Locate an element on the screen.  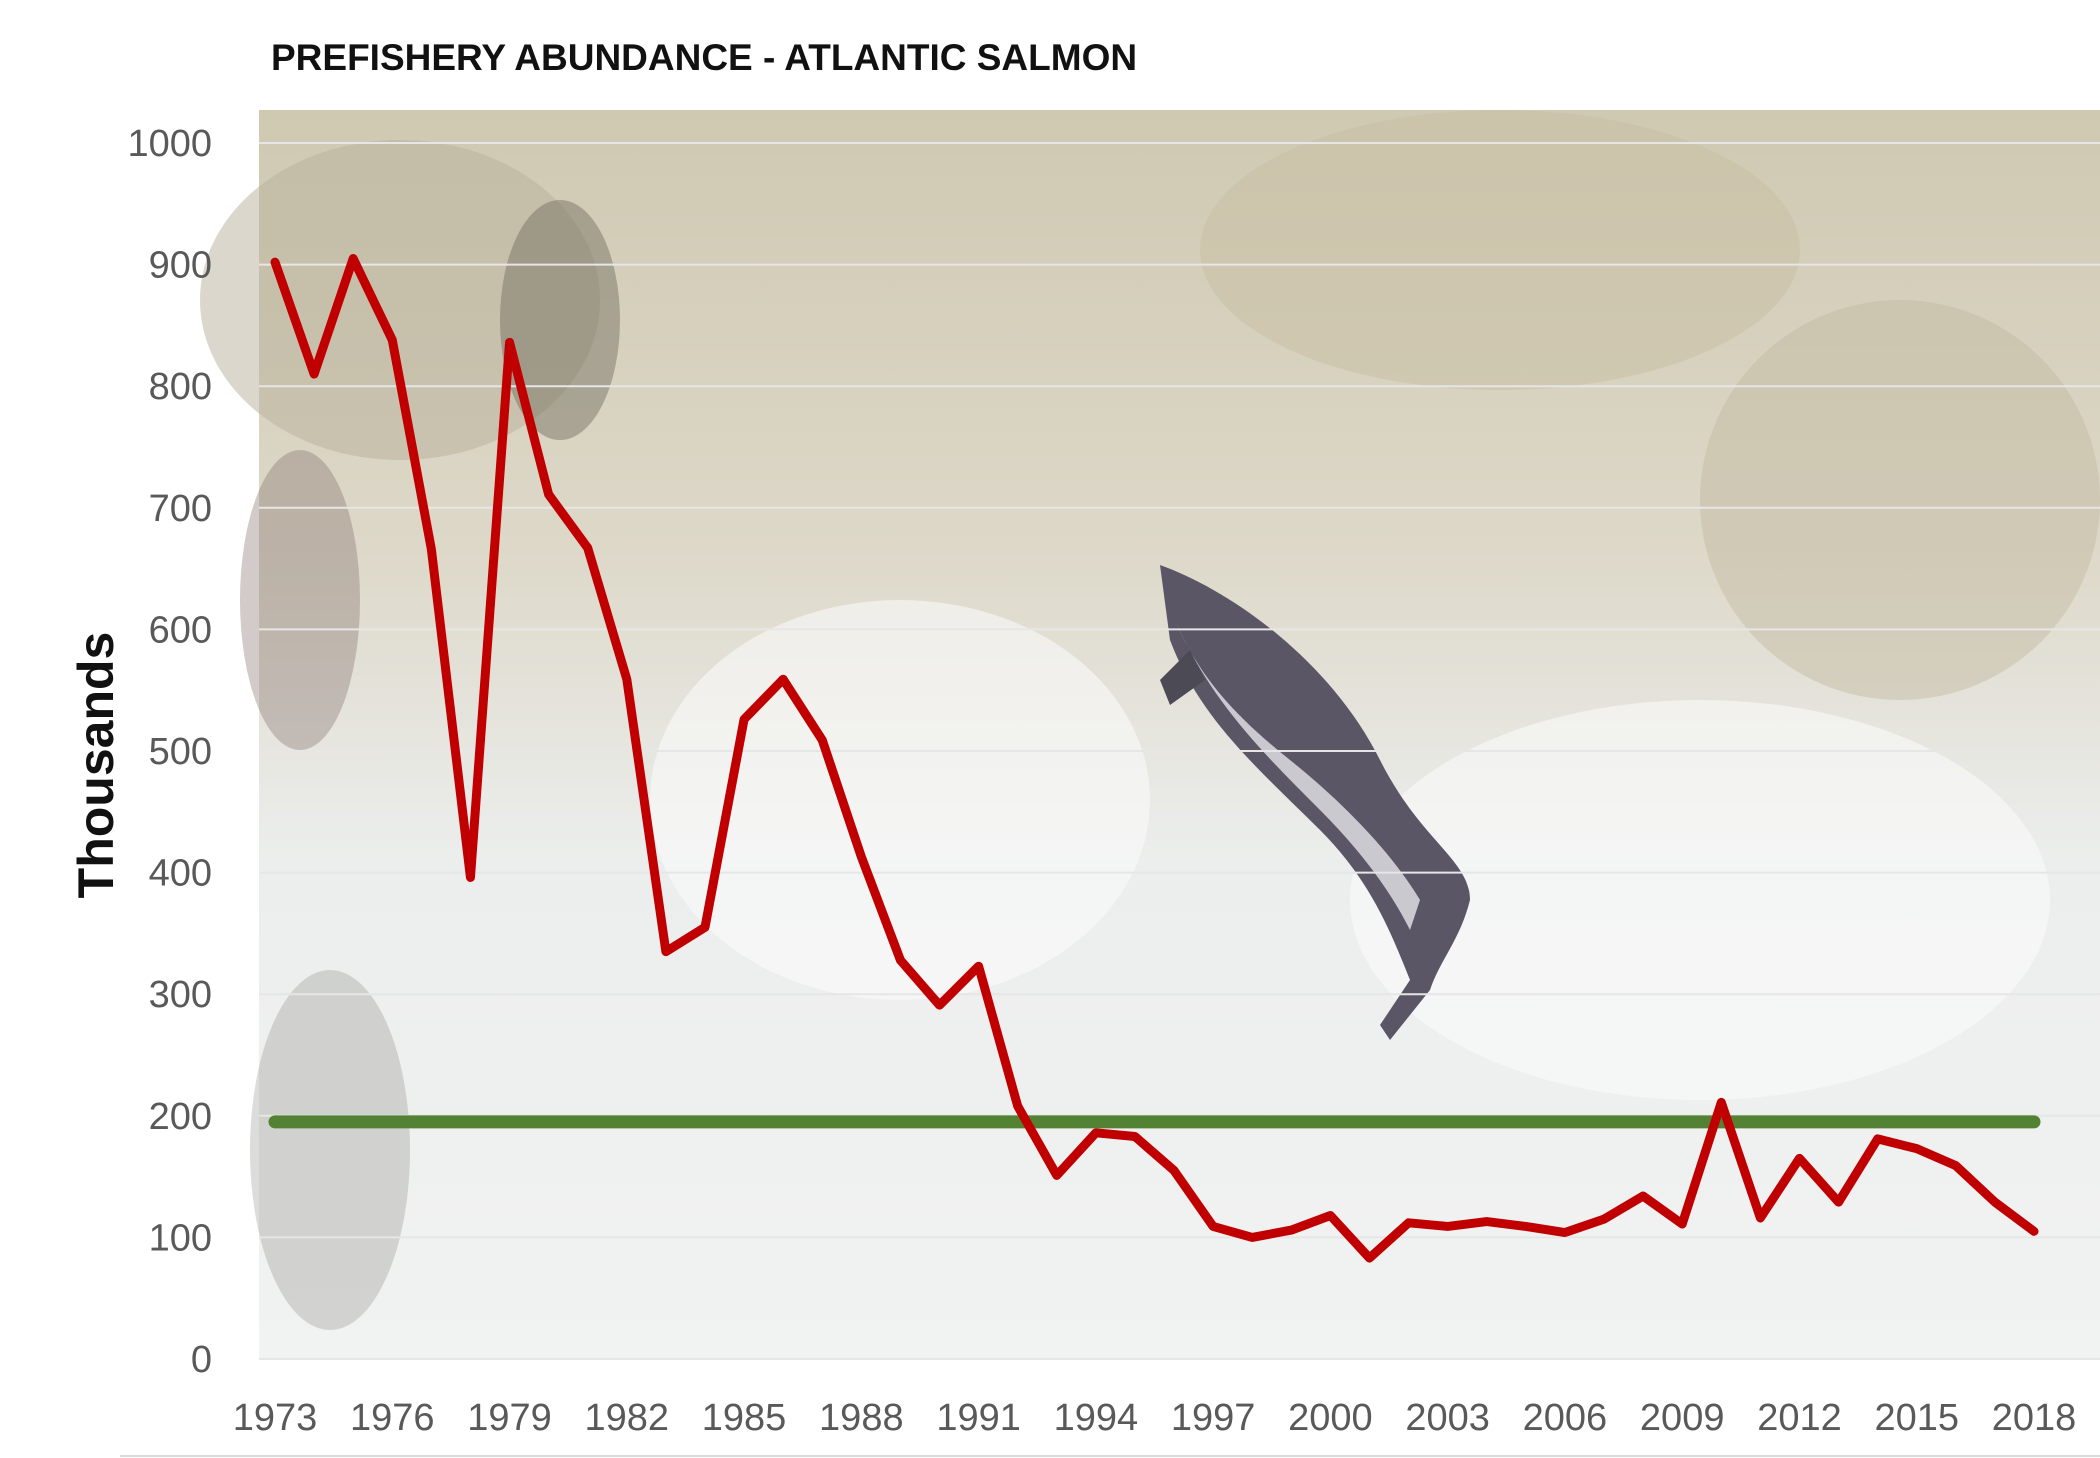
data-point-1980 is located at coordinates (548, 494).